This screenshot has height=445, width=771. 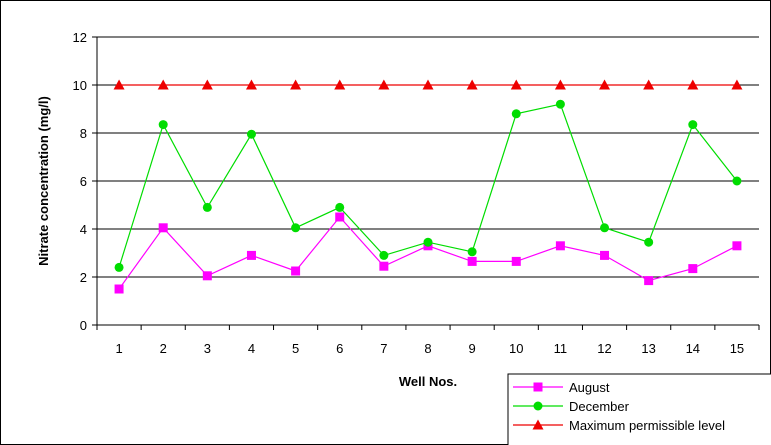 I want to click on x-tick-label: 5, so click(x=295, y=348).